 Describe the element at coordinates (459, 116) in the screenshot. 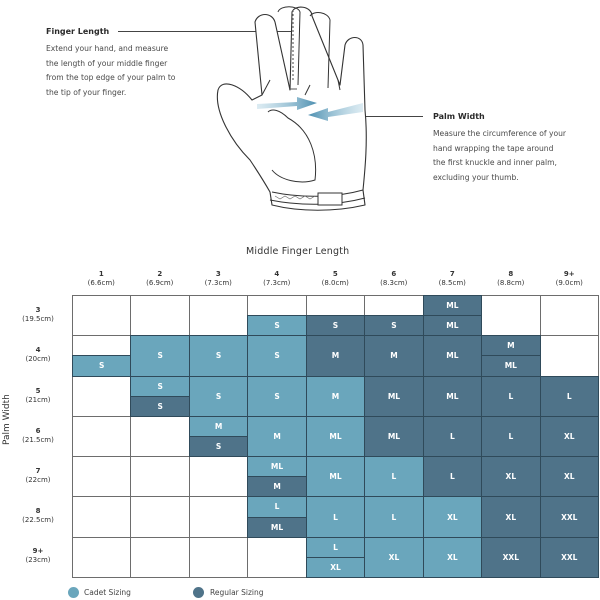

I see `palm-width-heading: Palm Width` at that location.